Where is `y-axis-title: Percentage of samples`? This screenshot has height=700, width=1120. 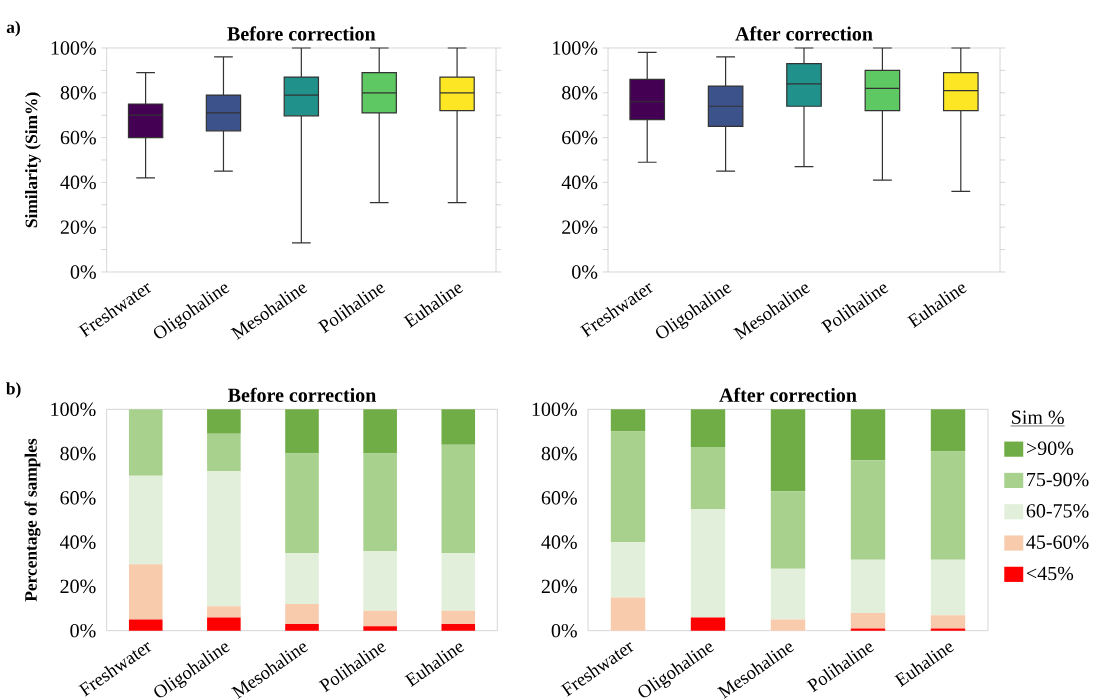 y-axis-title: Percentage of samples is located at coordinates (32, 520).